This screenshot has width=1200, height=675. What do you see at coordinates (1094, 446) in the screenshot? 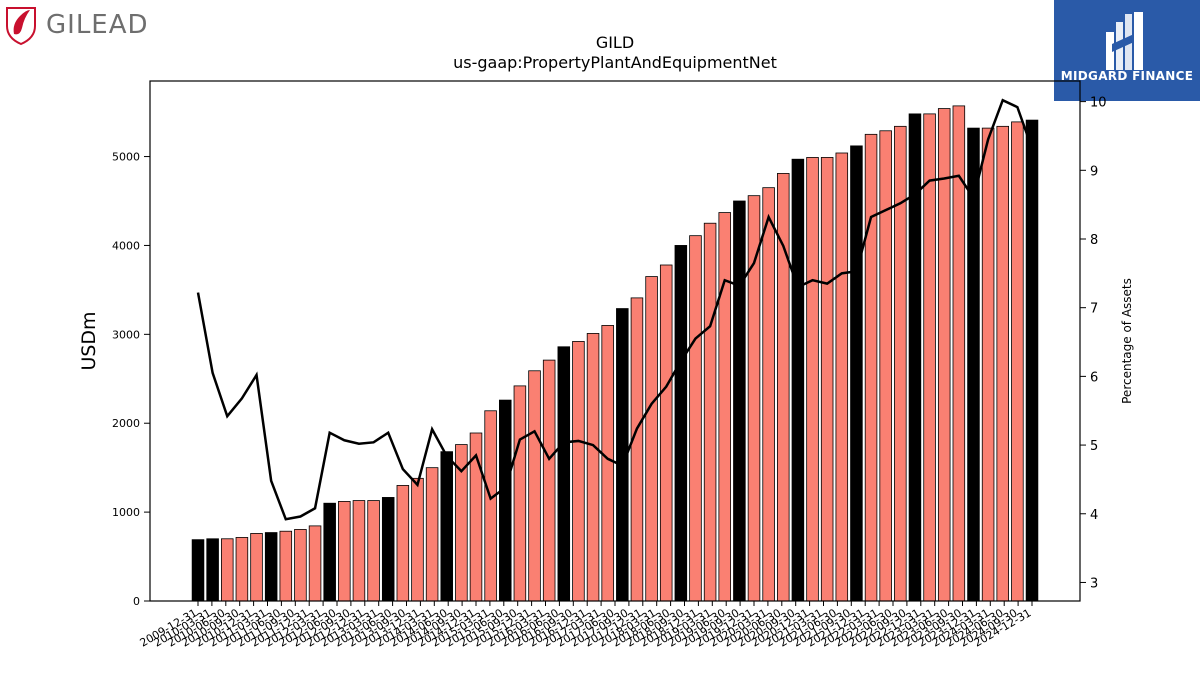
I see `y2-tick-label: 5` at bounding box center [1094, 446].